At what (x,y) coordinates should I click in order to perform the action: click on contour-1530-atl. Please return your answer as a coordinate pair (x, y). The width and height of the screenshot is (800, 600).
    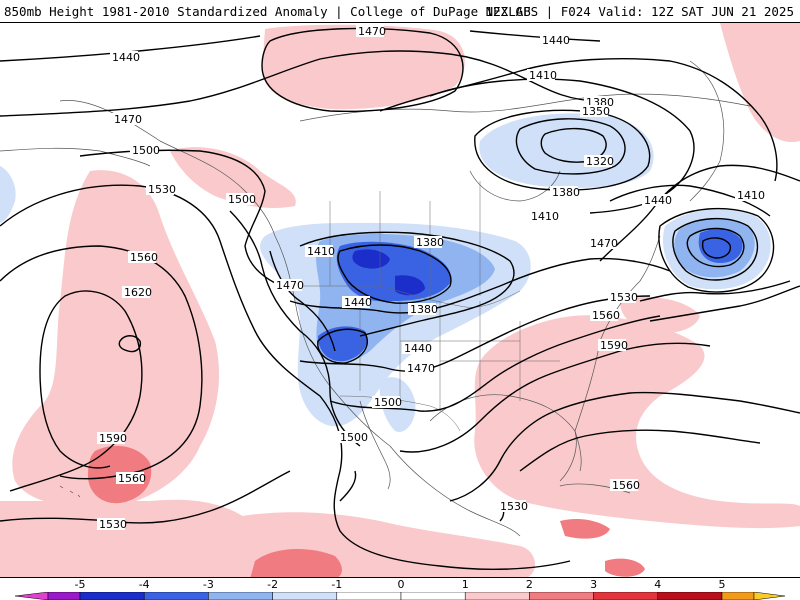
    Looking at the image, I should click on (724, 303).